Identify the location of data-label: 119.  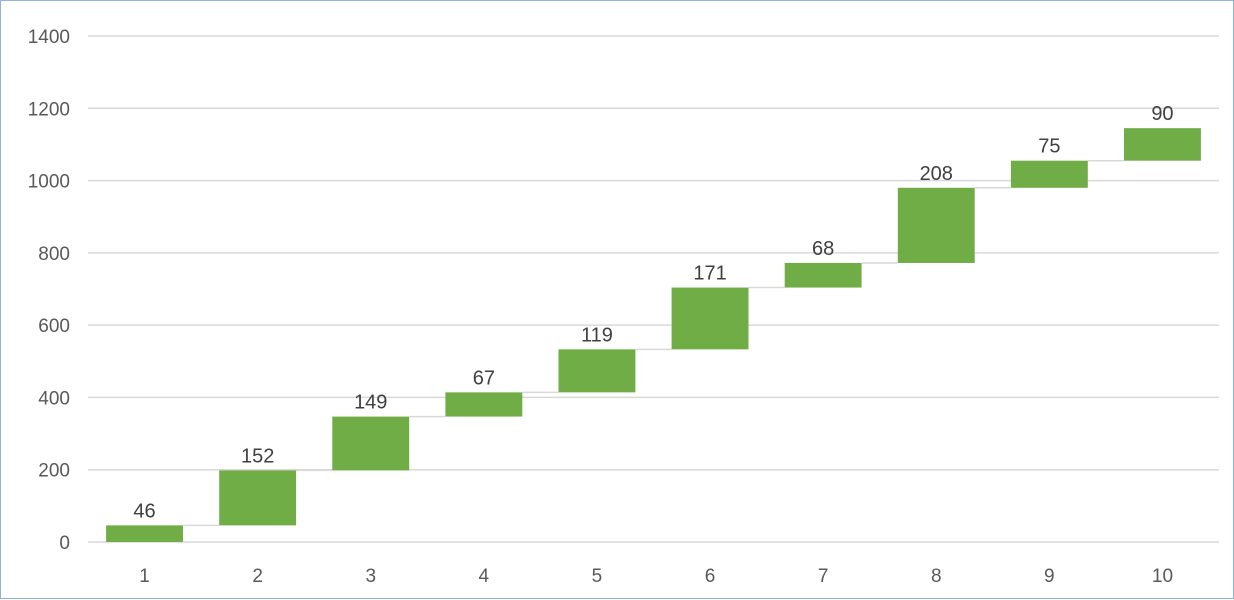
(597, 335).